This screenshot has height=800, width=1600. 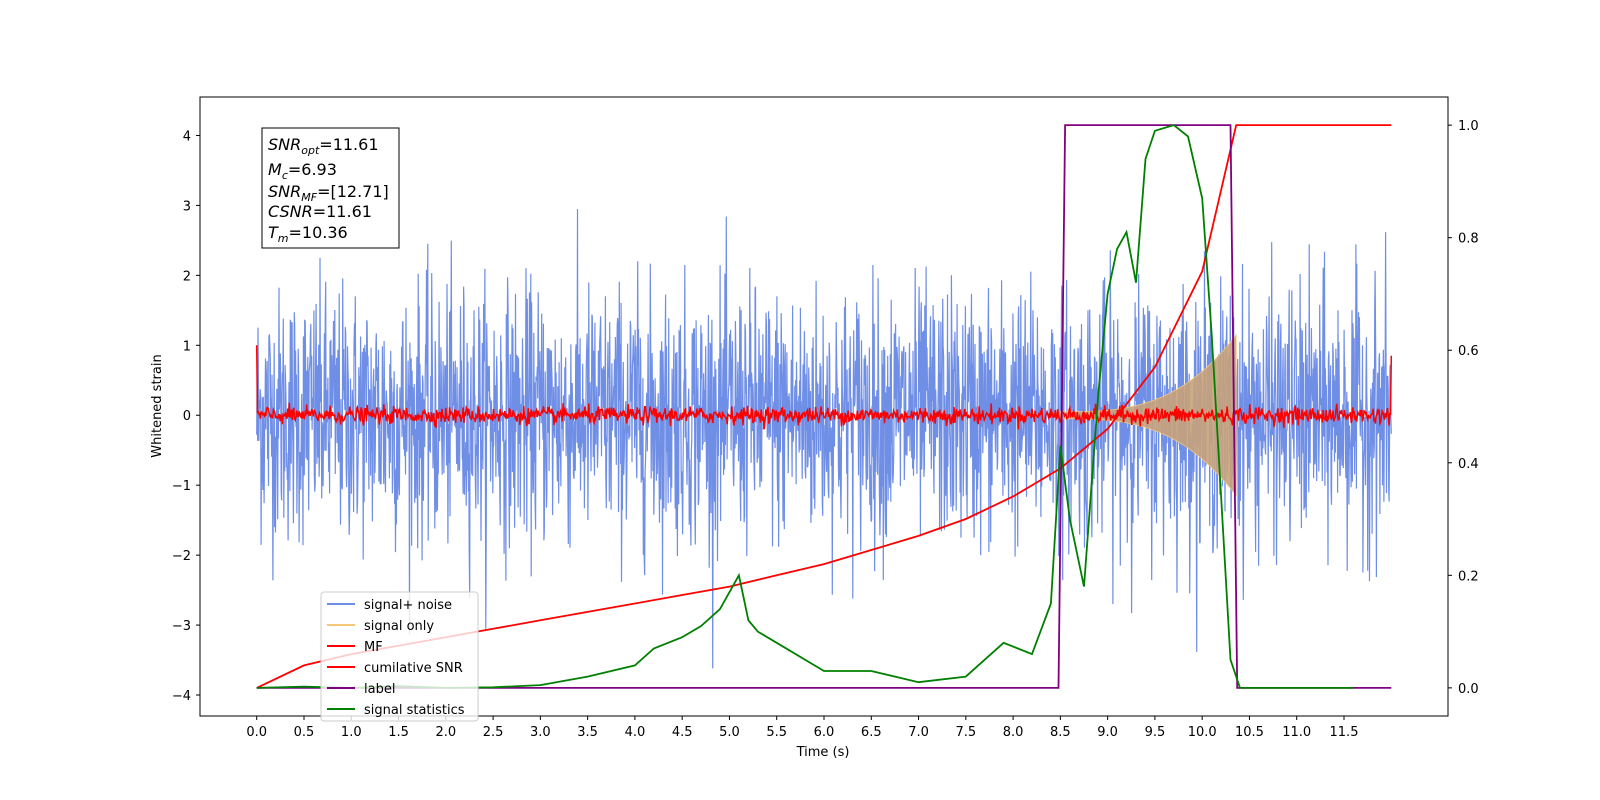 I want to click on x-tick-label: 6.5, so click(x=871, y=732).